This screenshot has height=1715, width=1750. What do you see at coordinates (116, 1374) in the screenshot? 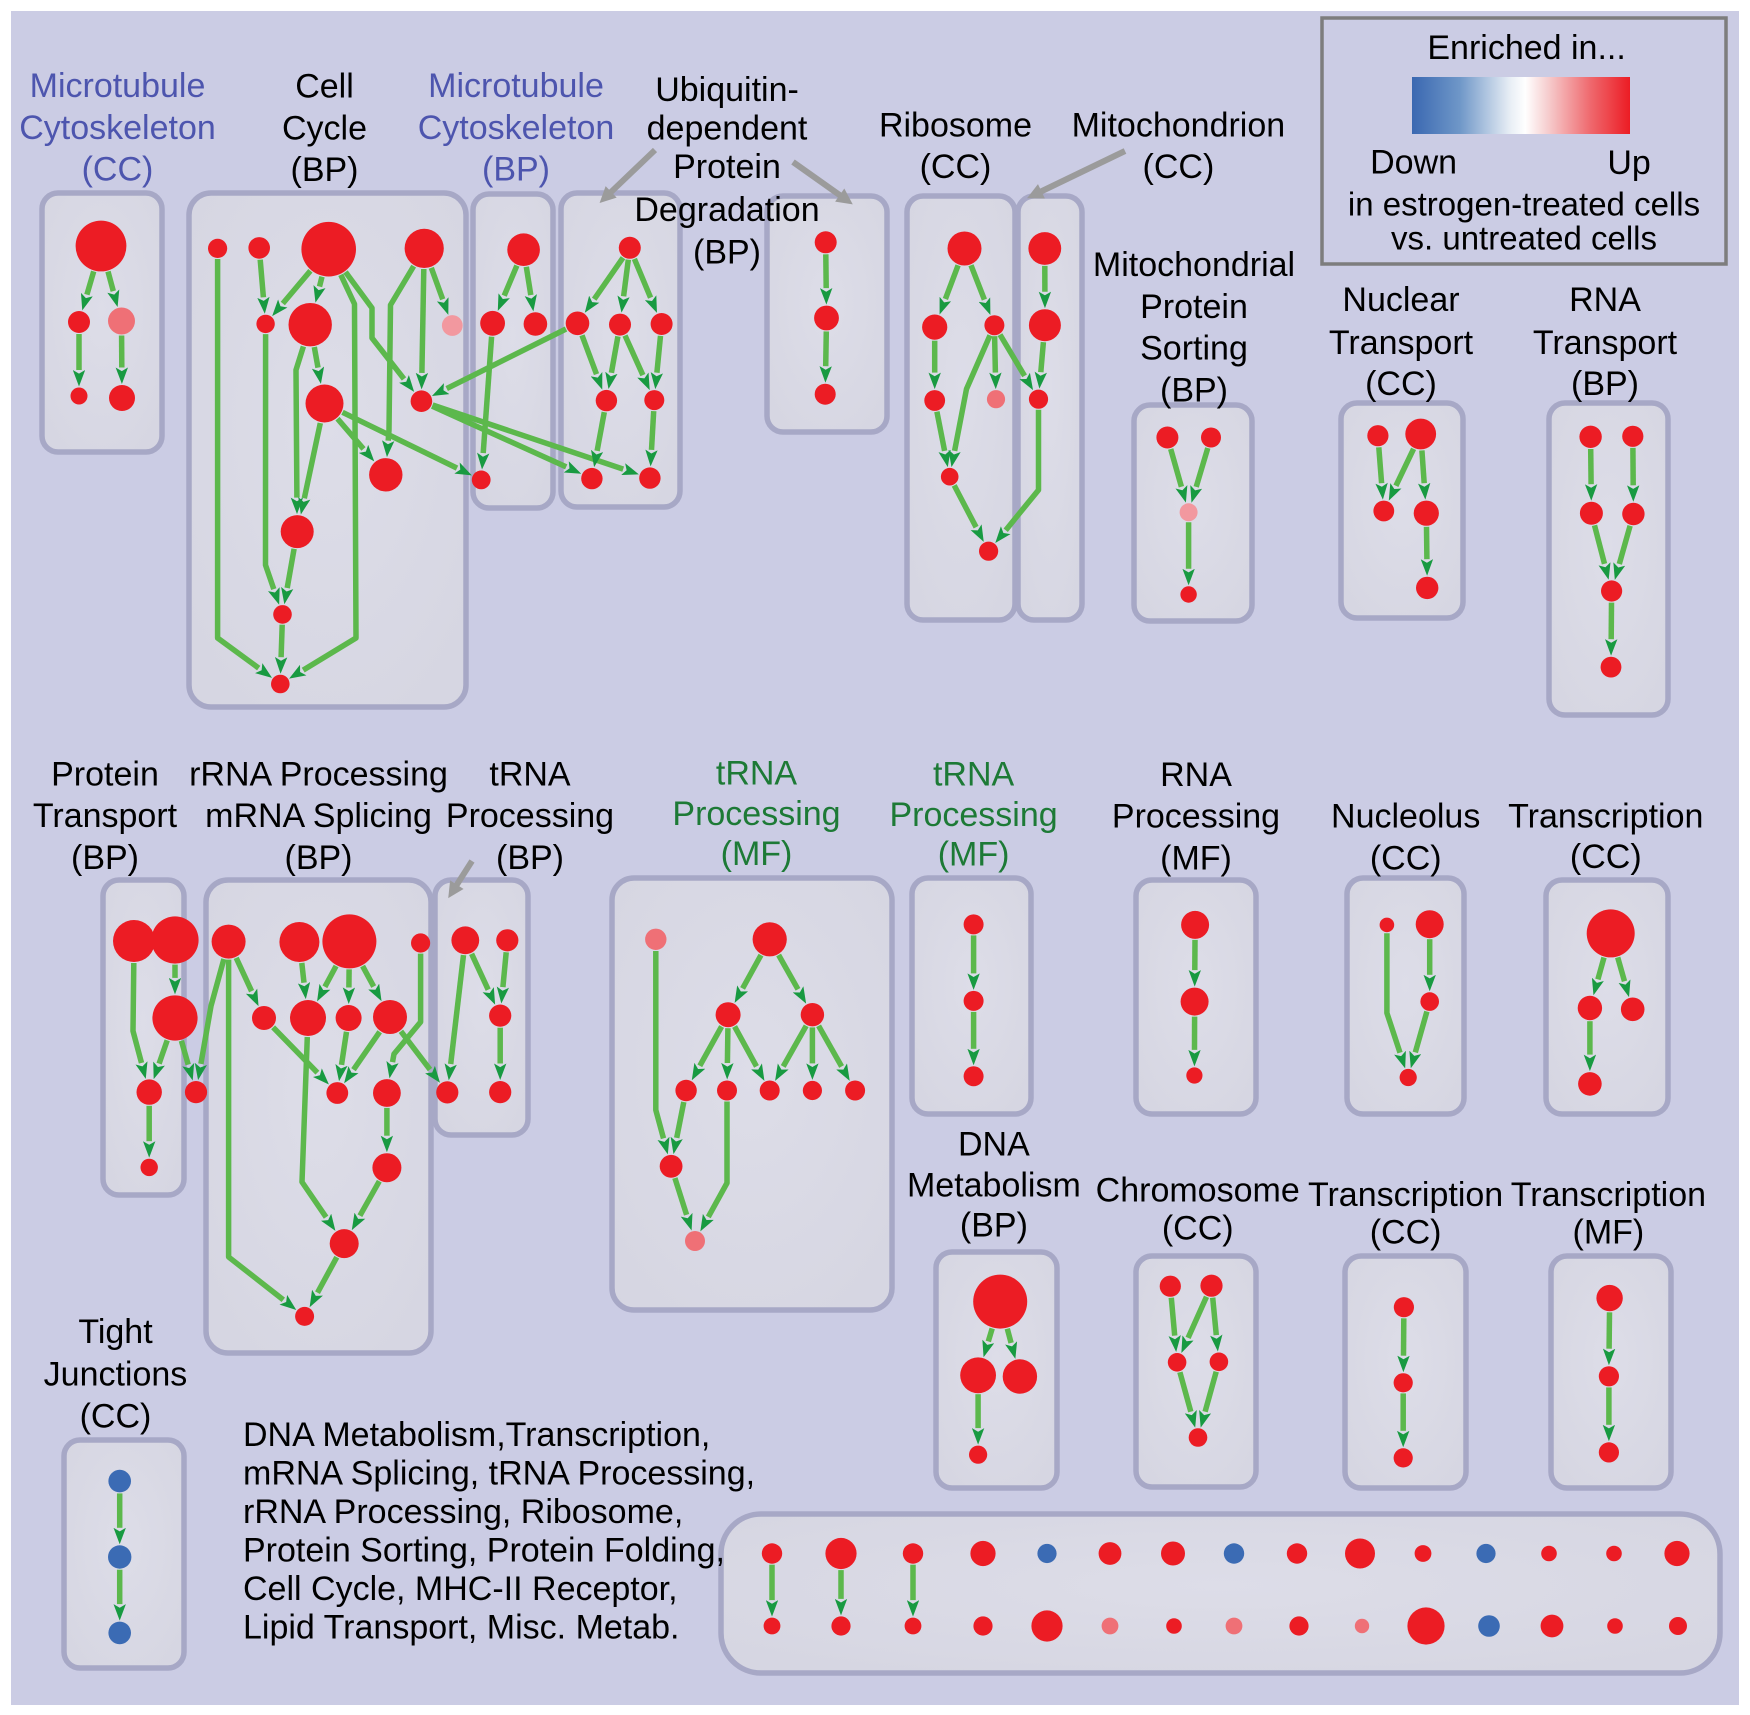
I see `svg-text: Junctions` at bounding box center [116, 1374].